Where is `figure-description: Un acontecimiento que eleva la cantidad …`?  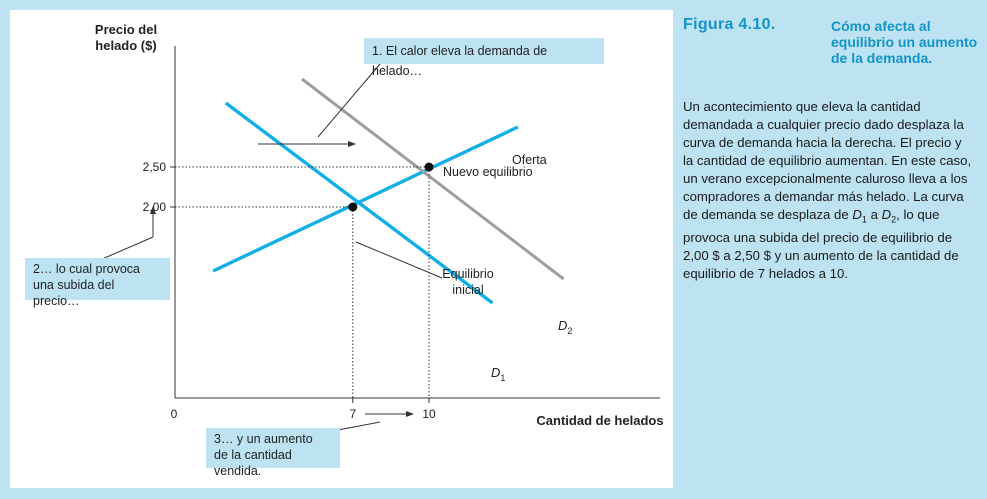
figure-description: Un acontecimiento que eleva la cantidad … is located at coordinates (827, 190).